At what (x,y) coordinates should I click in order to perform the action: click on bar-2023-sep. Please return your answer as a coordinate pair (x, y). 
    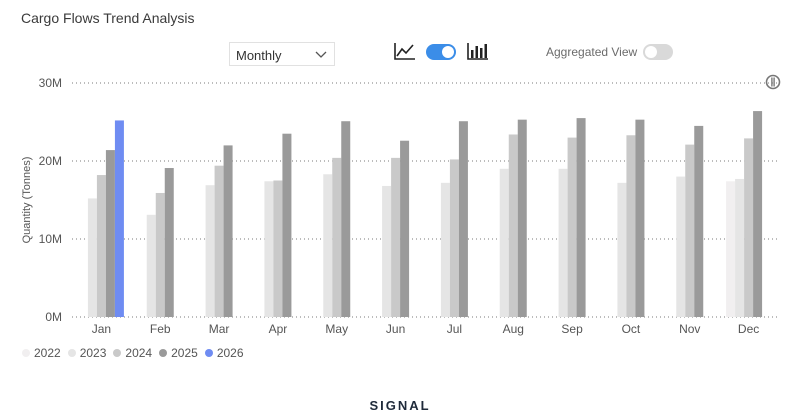
    Looking at the image, I should click on (563, 242).